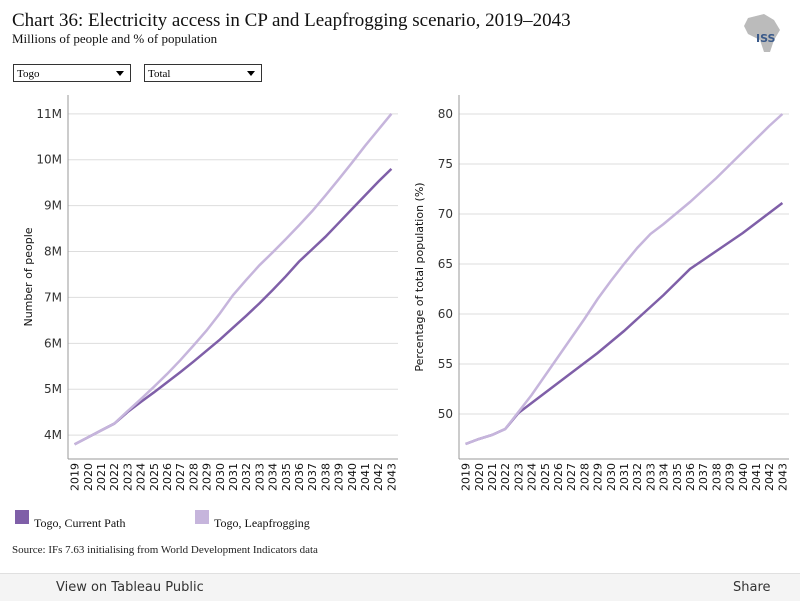 The image size is (800, 601). What do you see at coordinates (445, 214) in the screenshot?
I see `y-tick-label: 70` at bounding box center [445, 214].